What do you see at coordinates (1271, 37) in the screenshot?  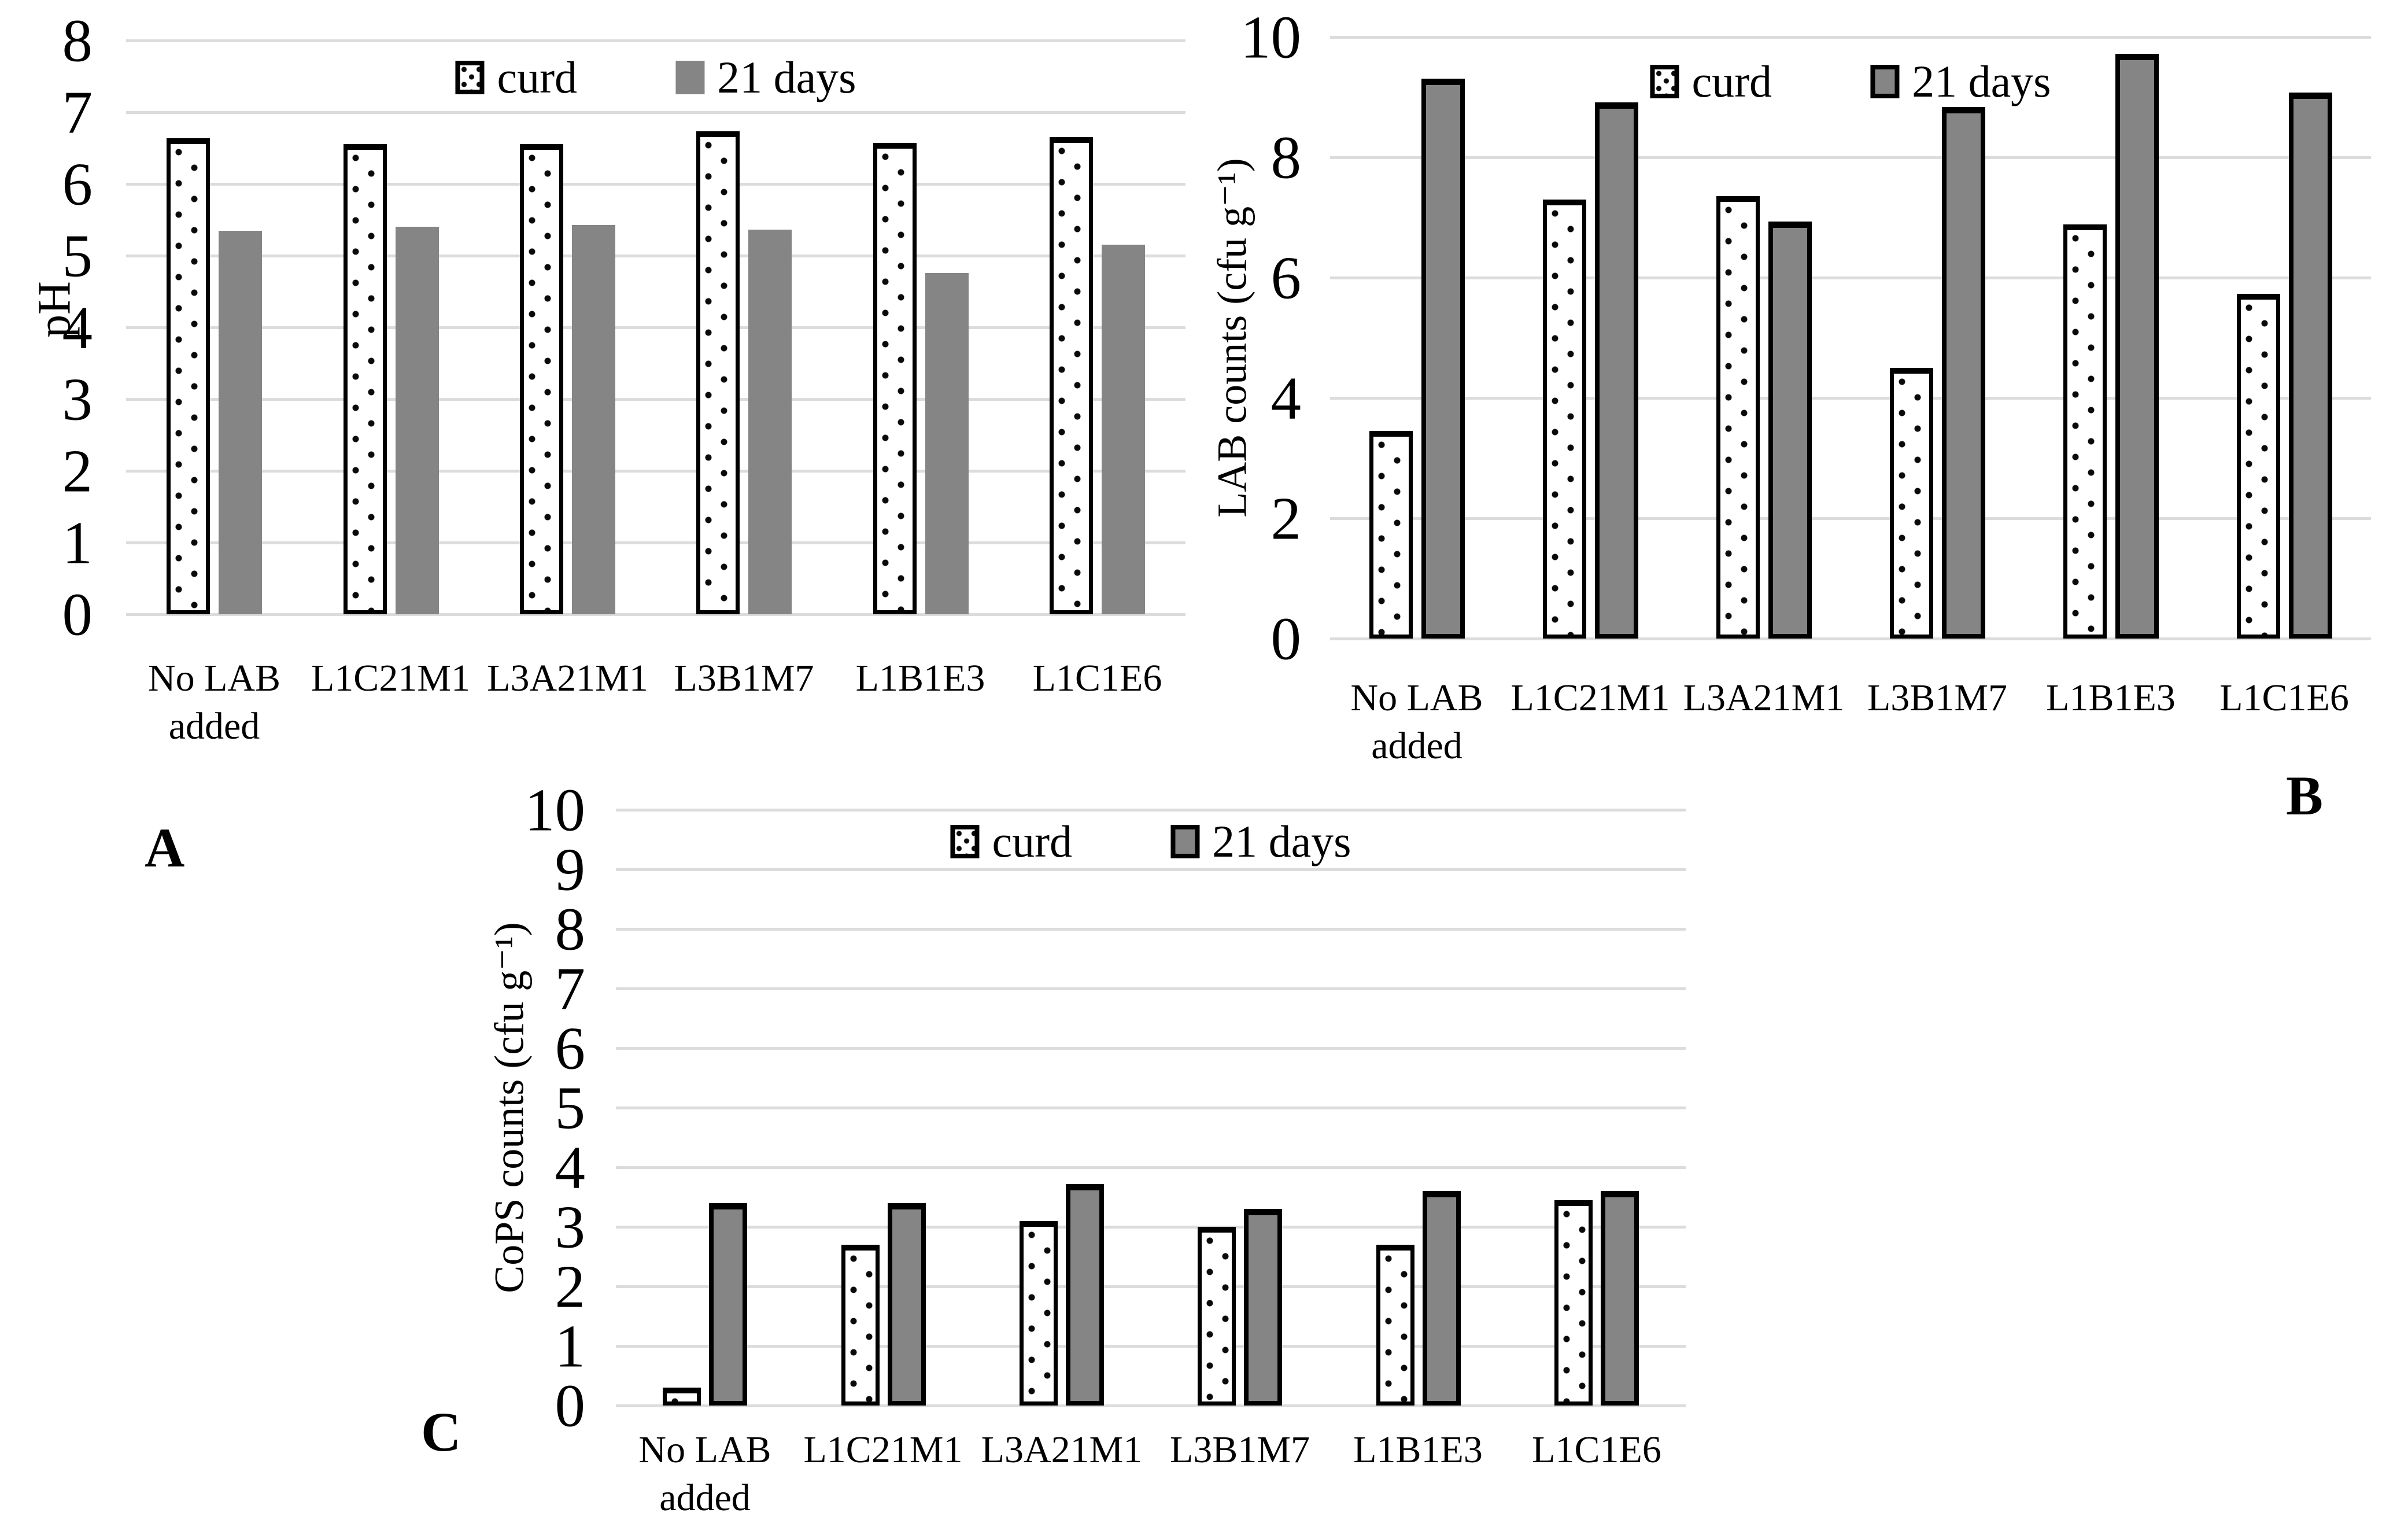 I see `y-tick-label: 10` at bounding box center [1271, 37].